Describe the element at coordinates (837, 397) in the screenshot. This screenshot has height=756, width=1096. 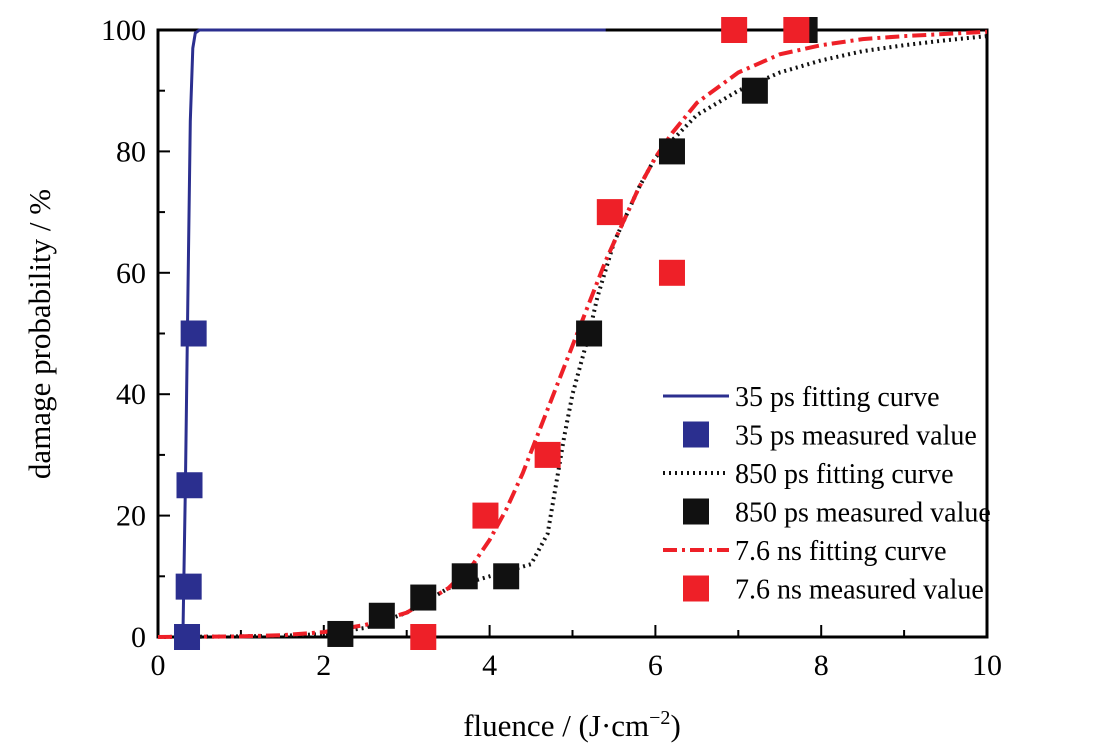
I see `legend-label: 35 ps fitting curve` at that location.